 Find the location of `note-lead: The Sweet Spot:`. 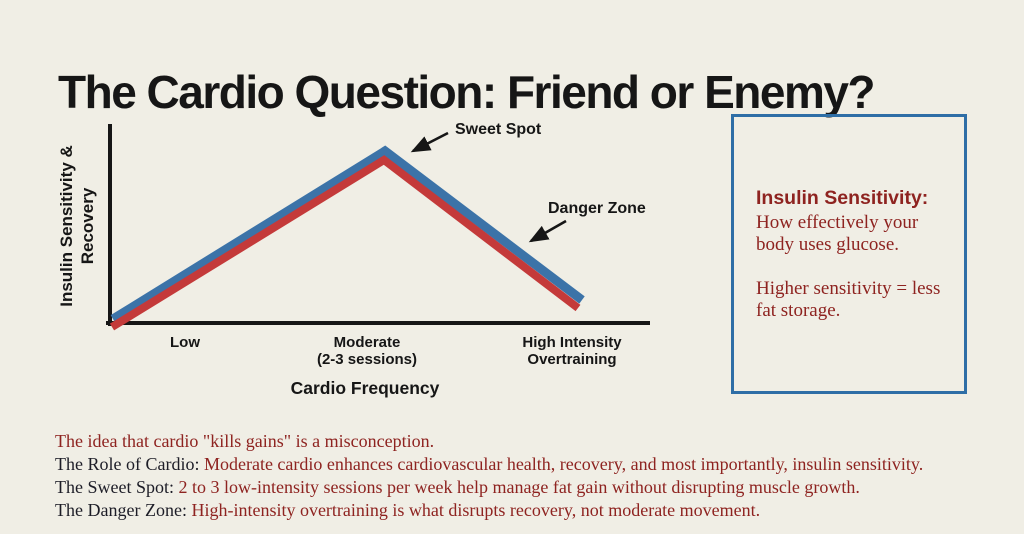

note-lead: The Sweet Spot: is located at coordinates (114, 487).